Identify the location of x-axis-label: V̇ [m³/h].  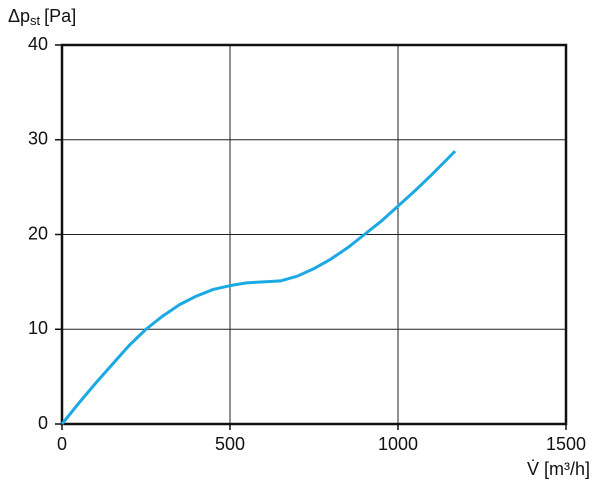
(558, 469).